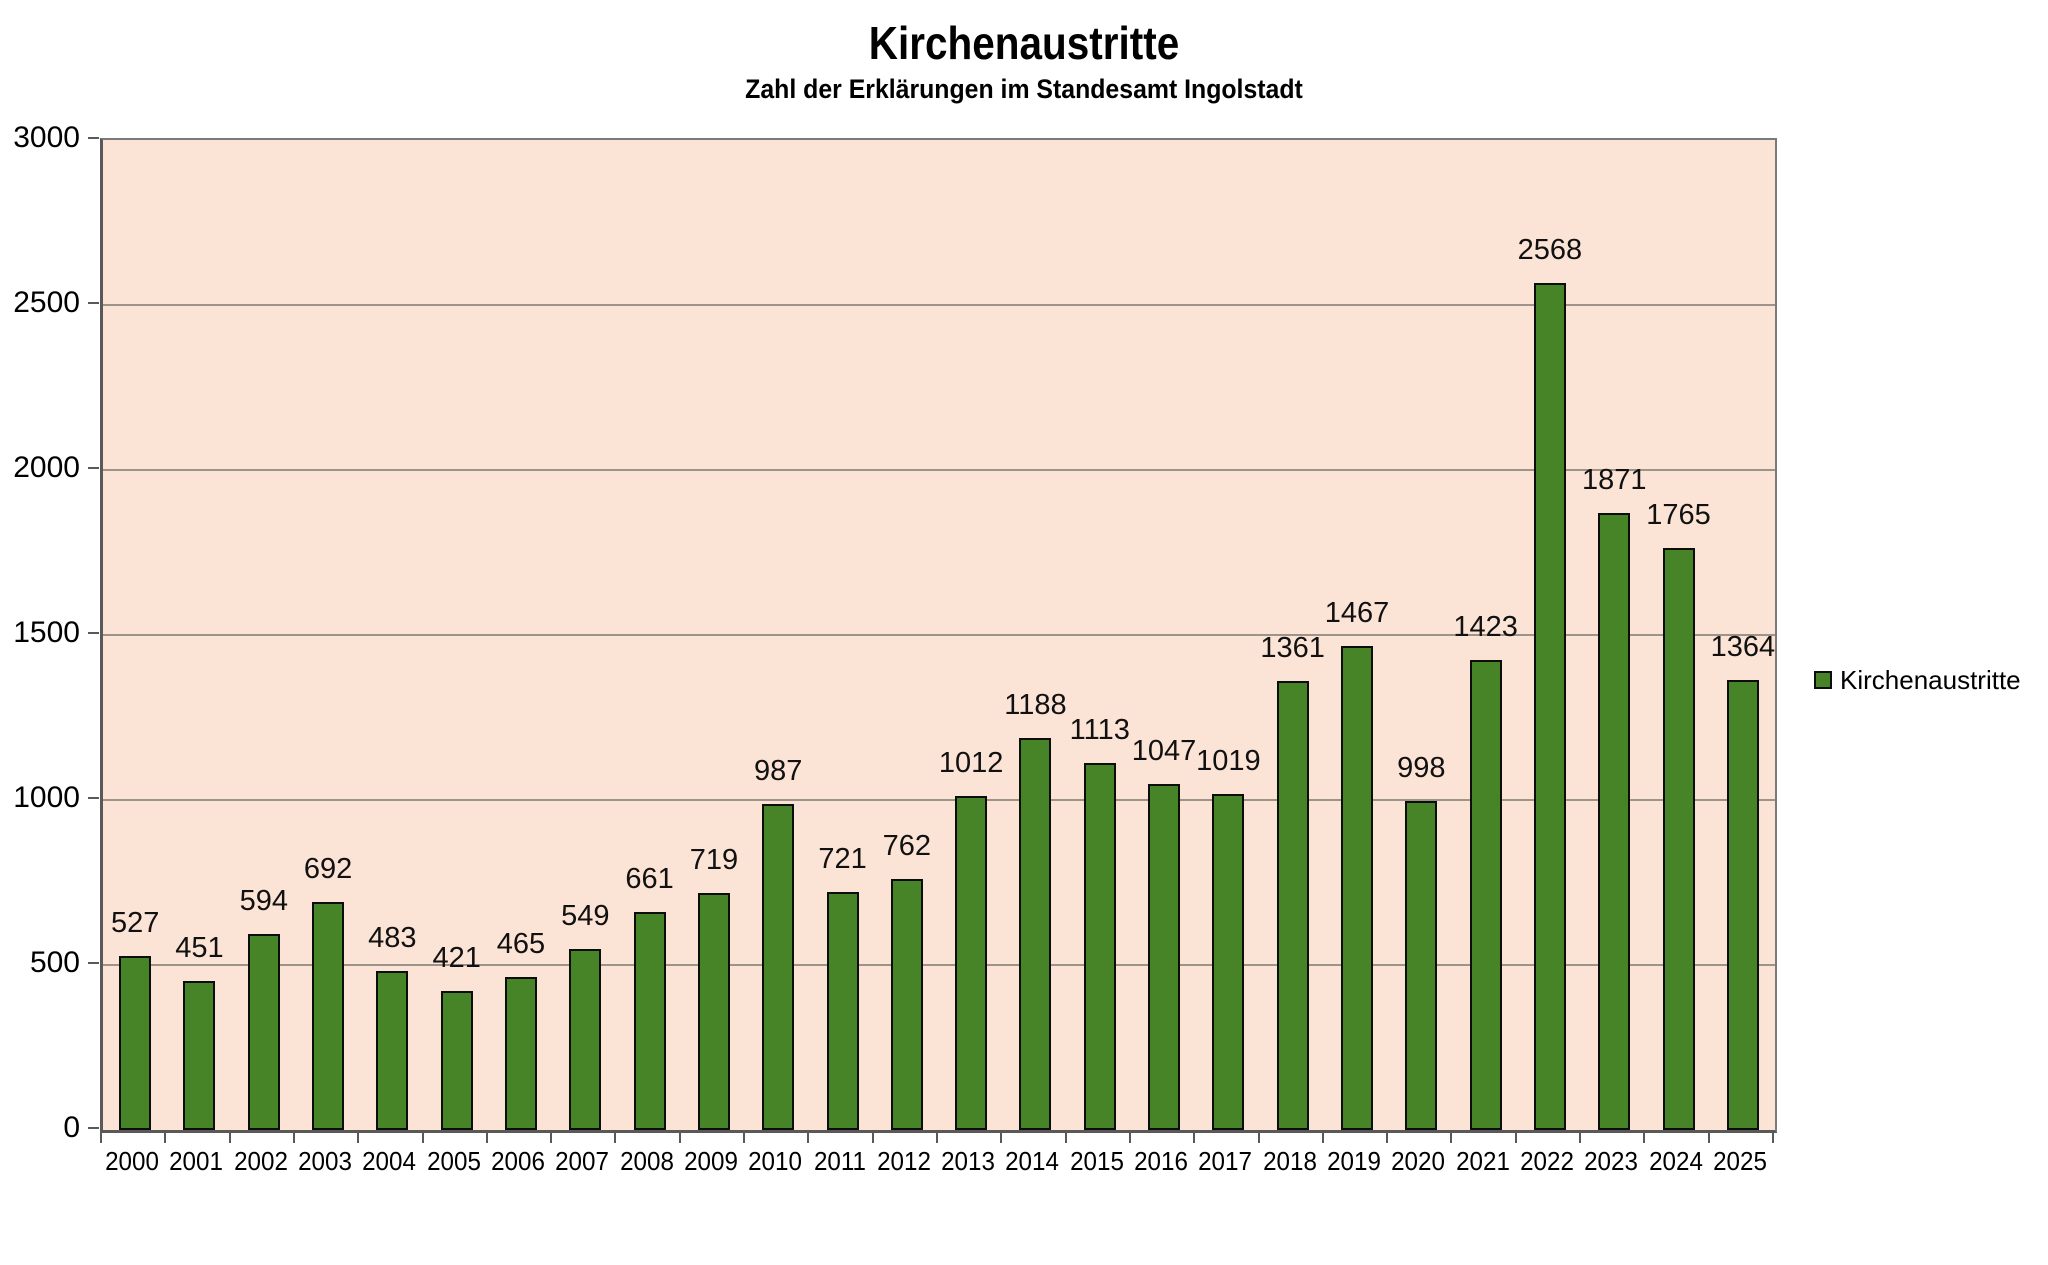  What do you see at coordinates (1164, 751) in the screenshot?
I see `bar-value-label: 1047` at bounding box center [1164, 751].